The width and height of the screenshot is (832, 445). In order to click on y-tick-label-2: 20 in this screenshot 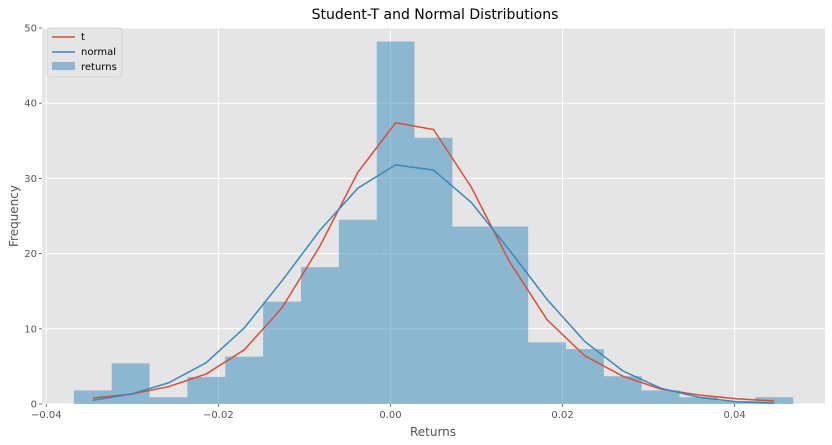, I will do `click(30, 254)`.